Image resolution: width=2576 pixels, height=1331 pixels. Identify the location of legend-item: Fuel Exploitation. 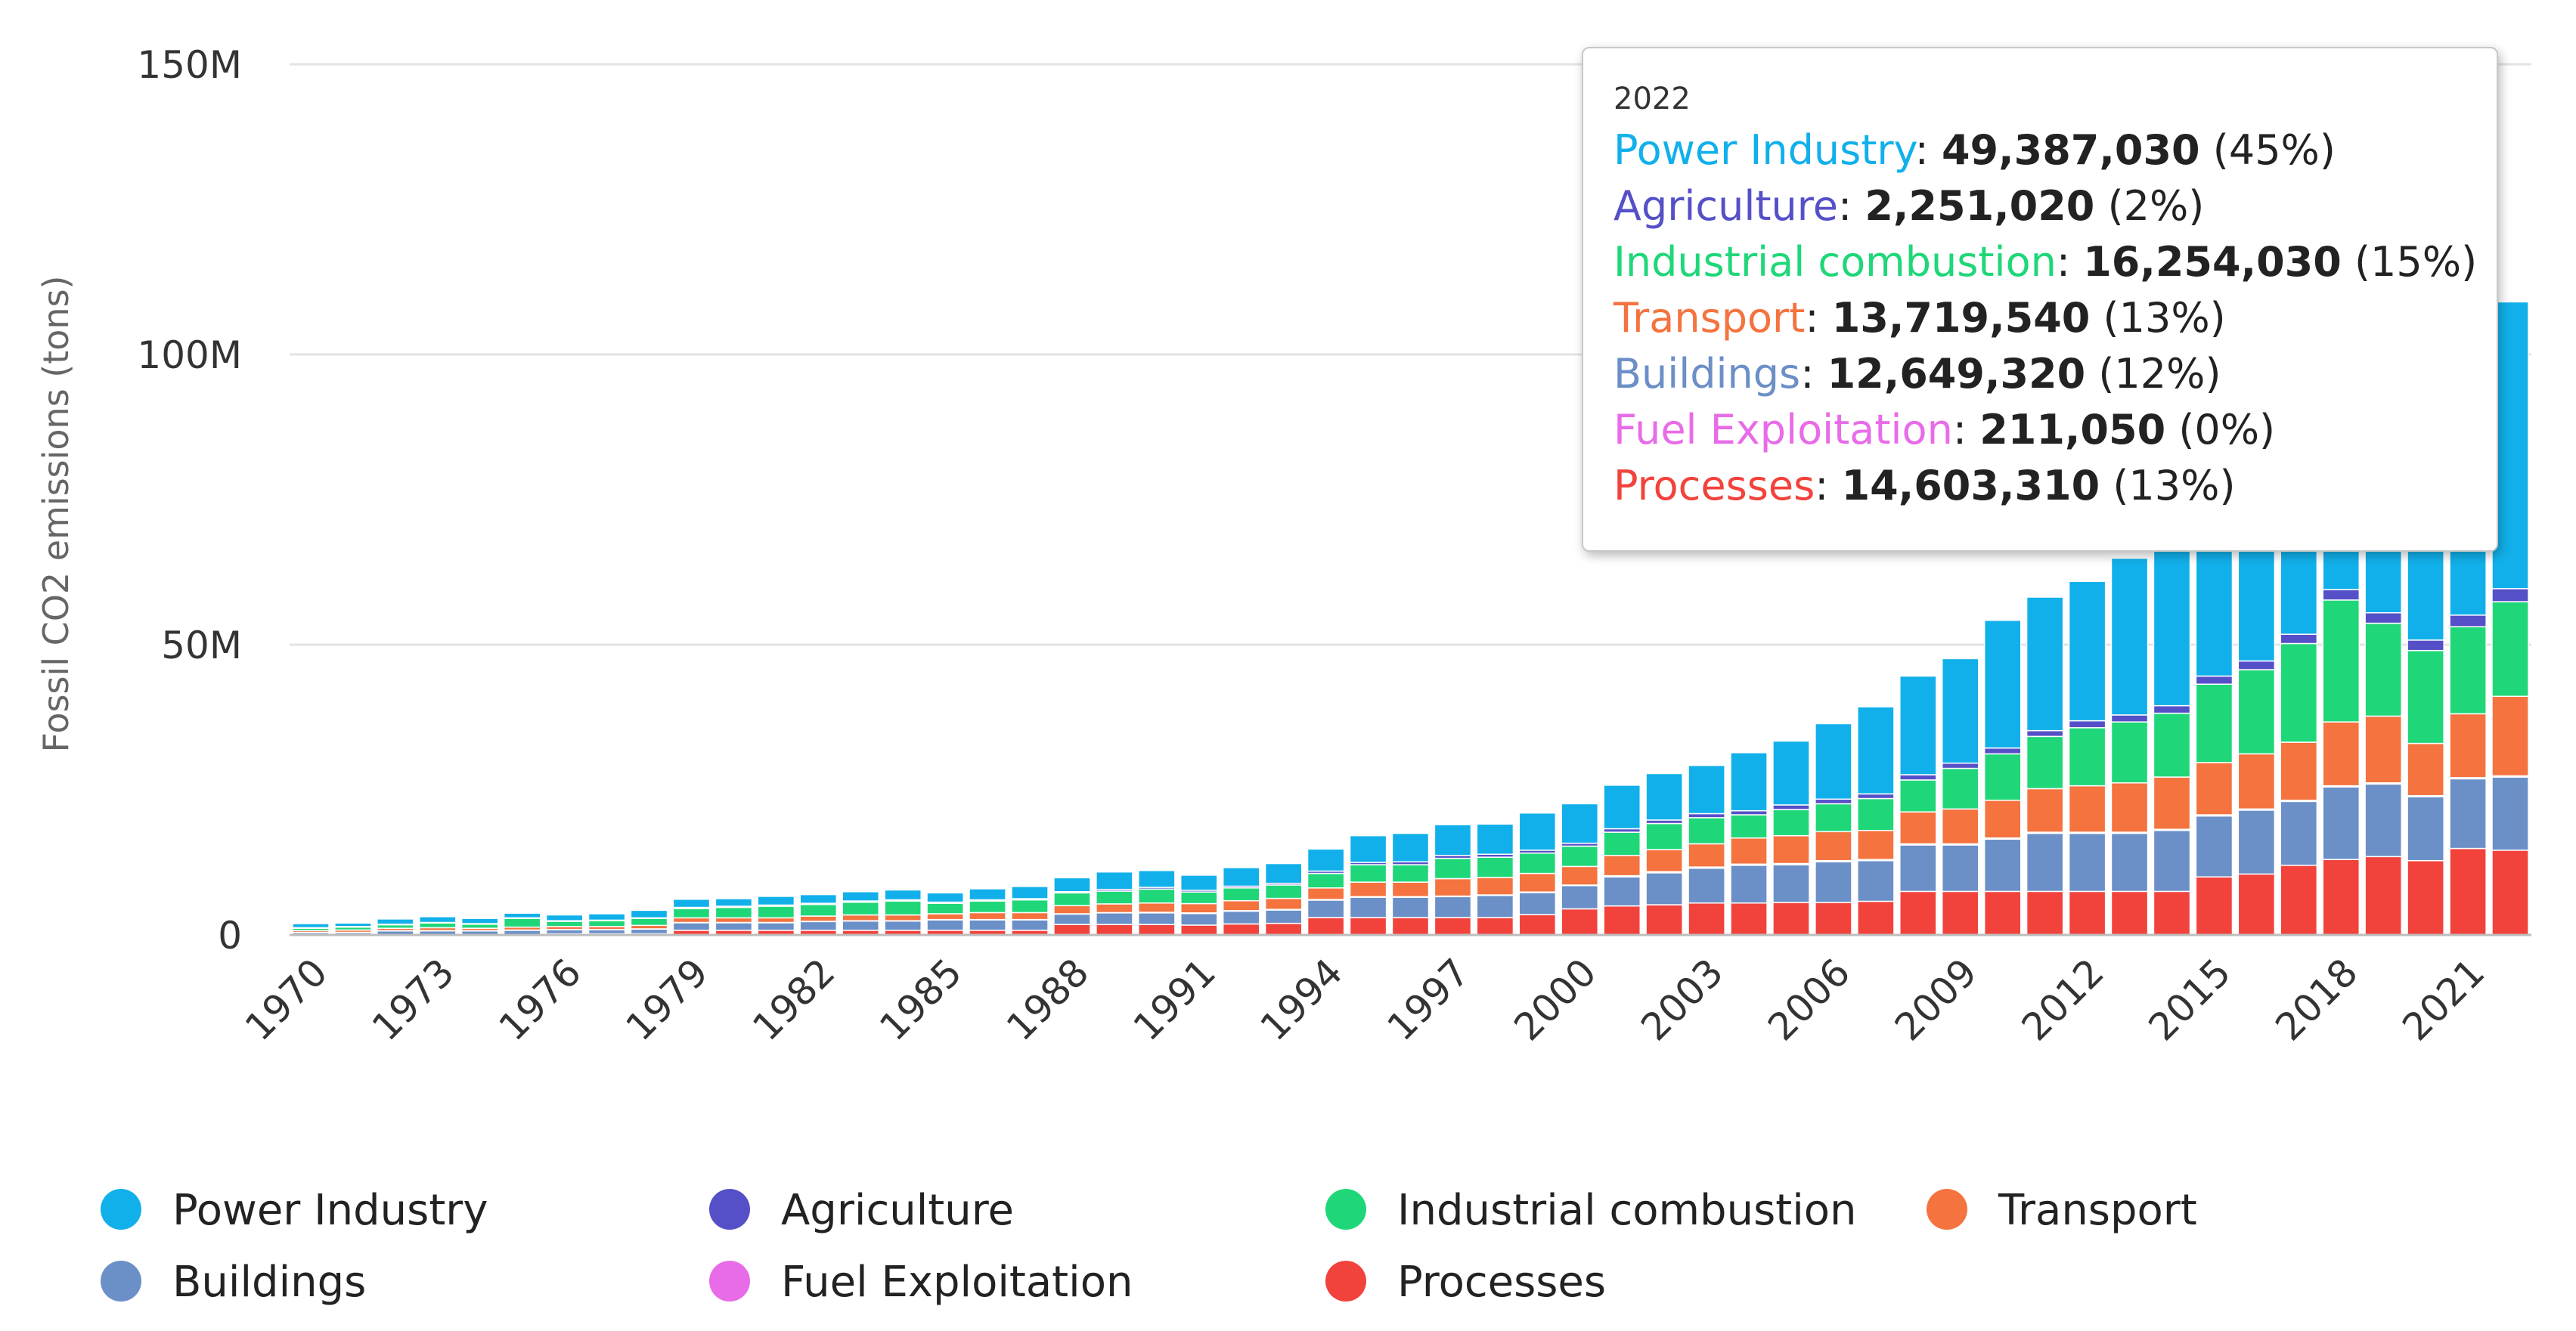
(921, 1282).